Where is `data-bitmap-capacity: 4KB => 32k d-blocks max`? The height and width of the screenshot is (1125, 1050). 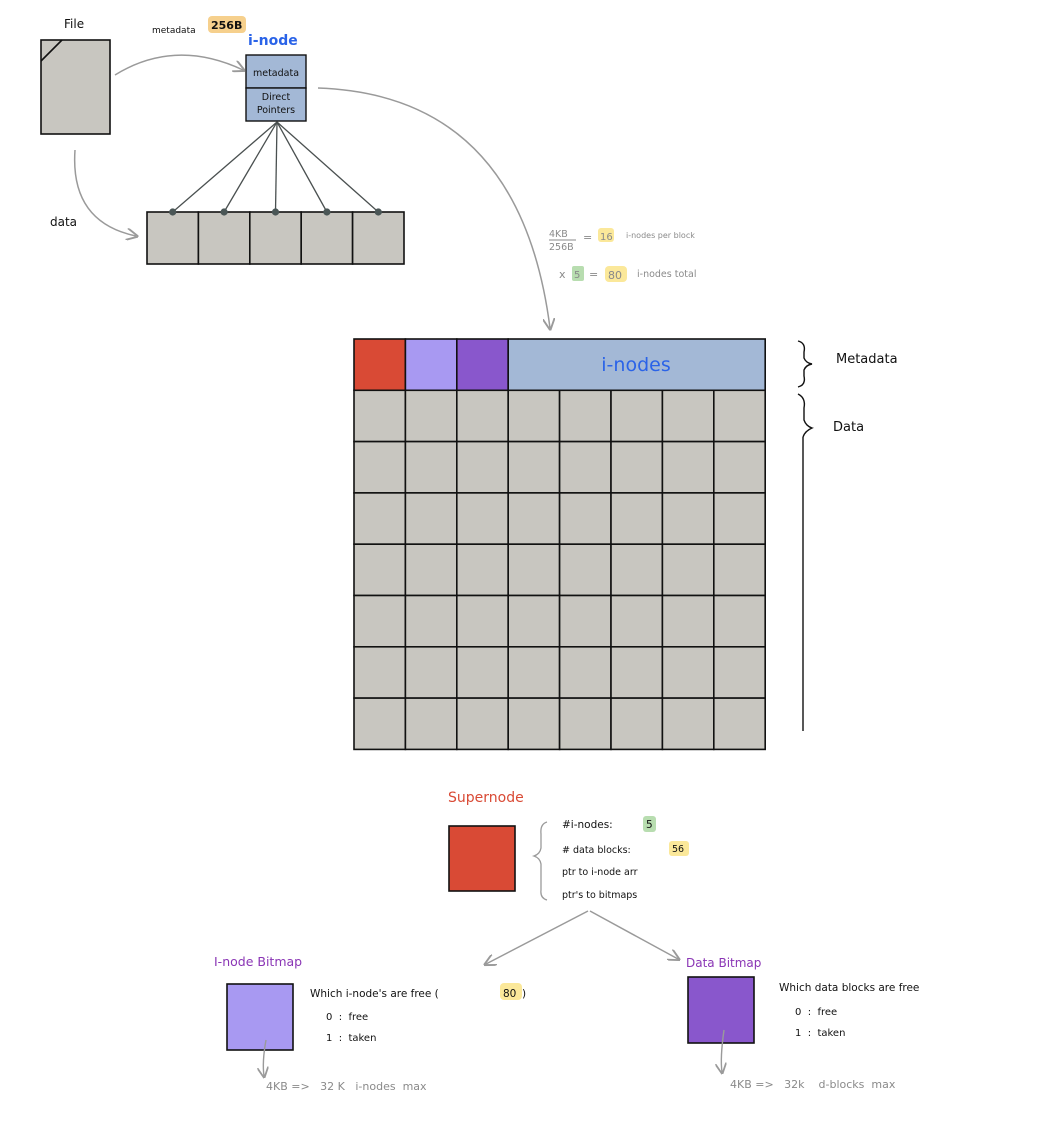 data-bitmap-capacity: 4KB => 32k d-blocks max is located at coordinates (813, 1084).